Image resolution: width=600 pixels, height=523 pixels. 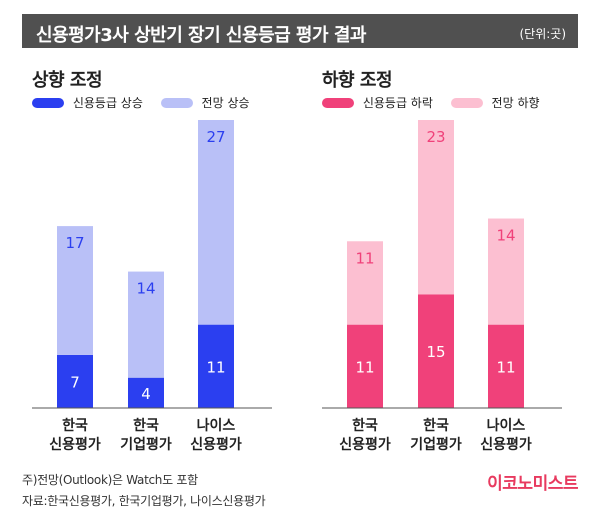 What do you see at coordinates (338, 102) in the screenshot?
I see `legend-swatch-rating-down` at bounding box center [338, 102].